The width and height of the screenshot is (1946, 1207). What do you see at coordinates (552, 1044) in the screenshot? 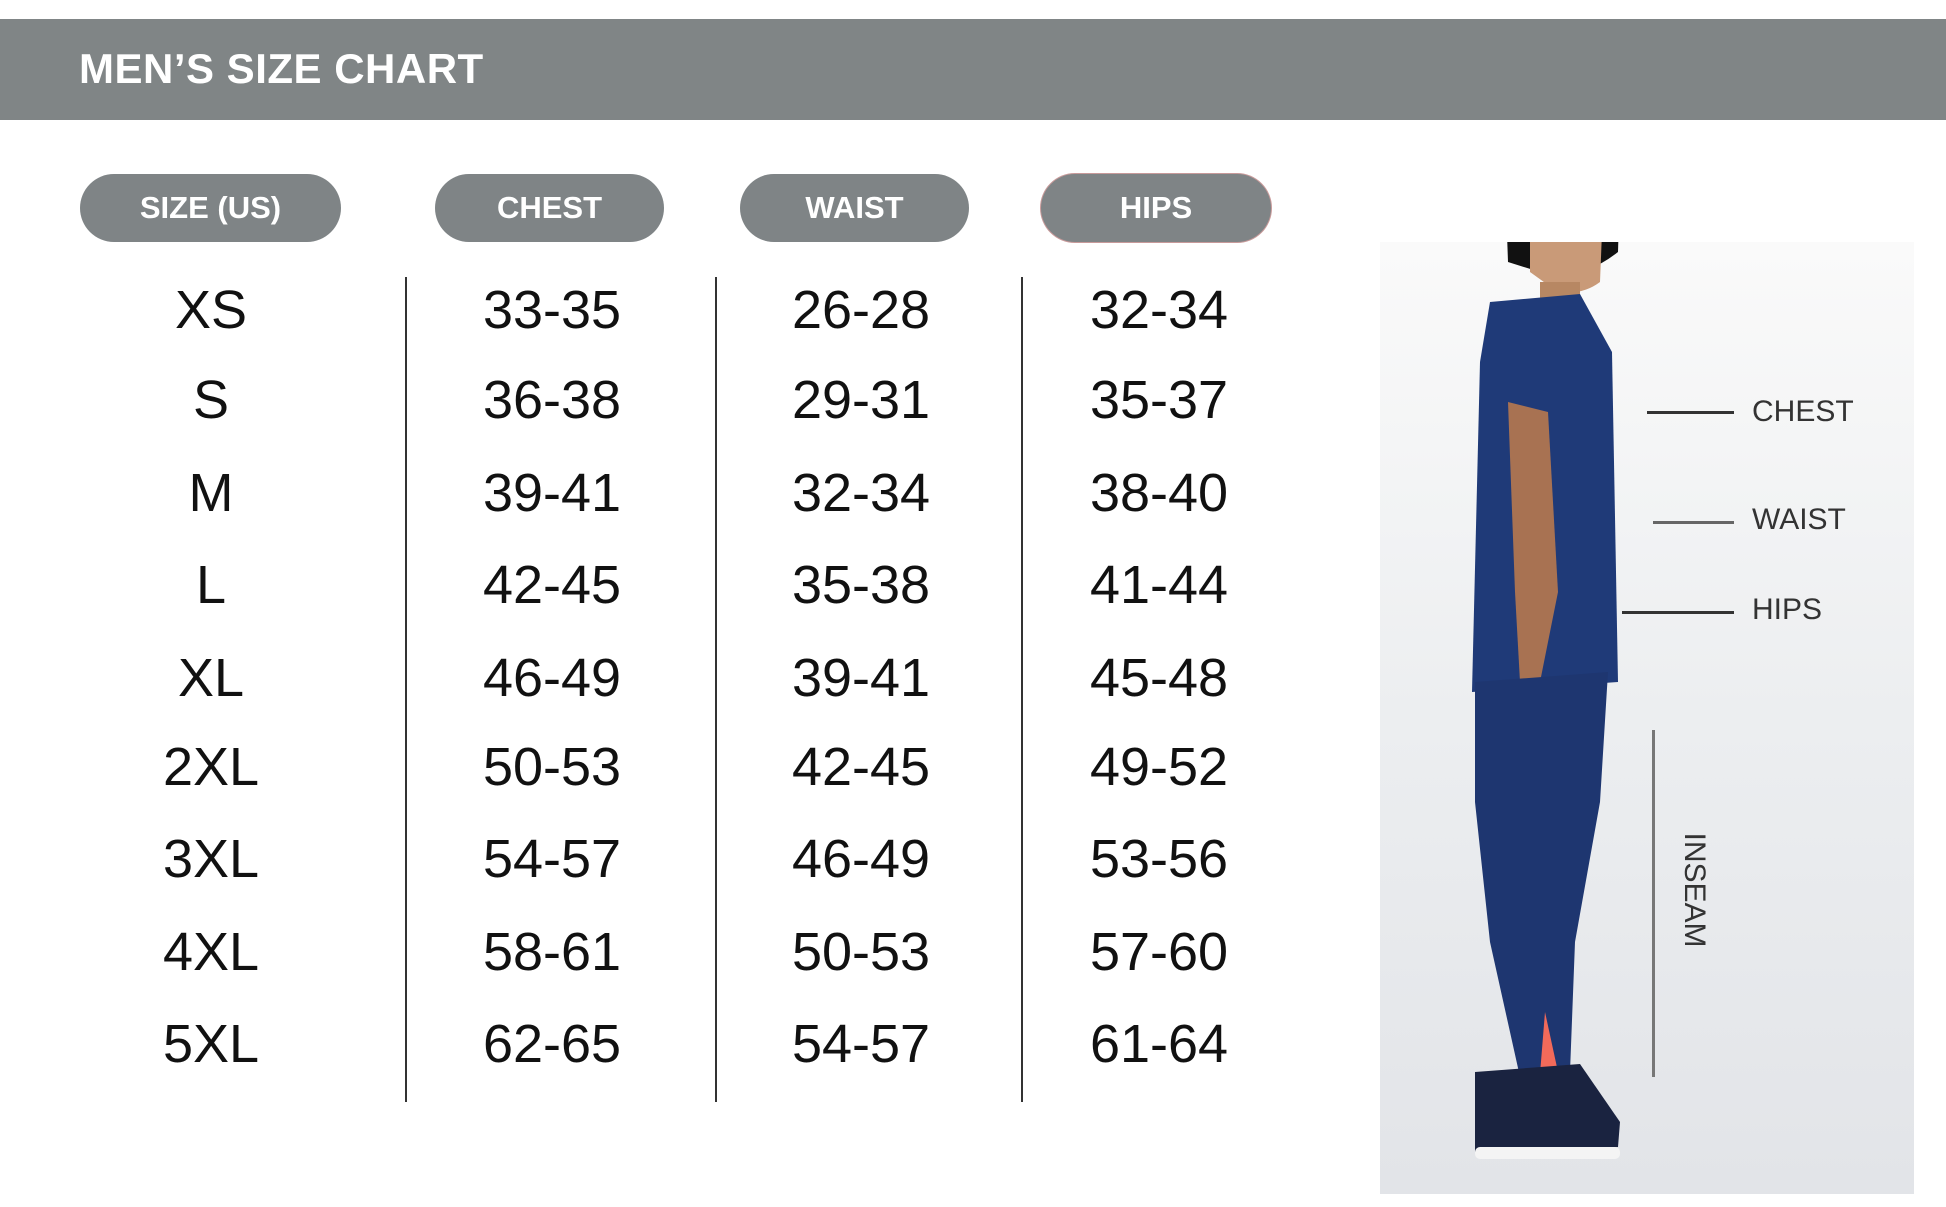
I see `cell-chest: 62-65` at bounding box center [552, 1044].